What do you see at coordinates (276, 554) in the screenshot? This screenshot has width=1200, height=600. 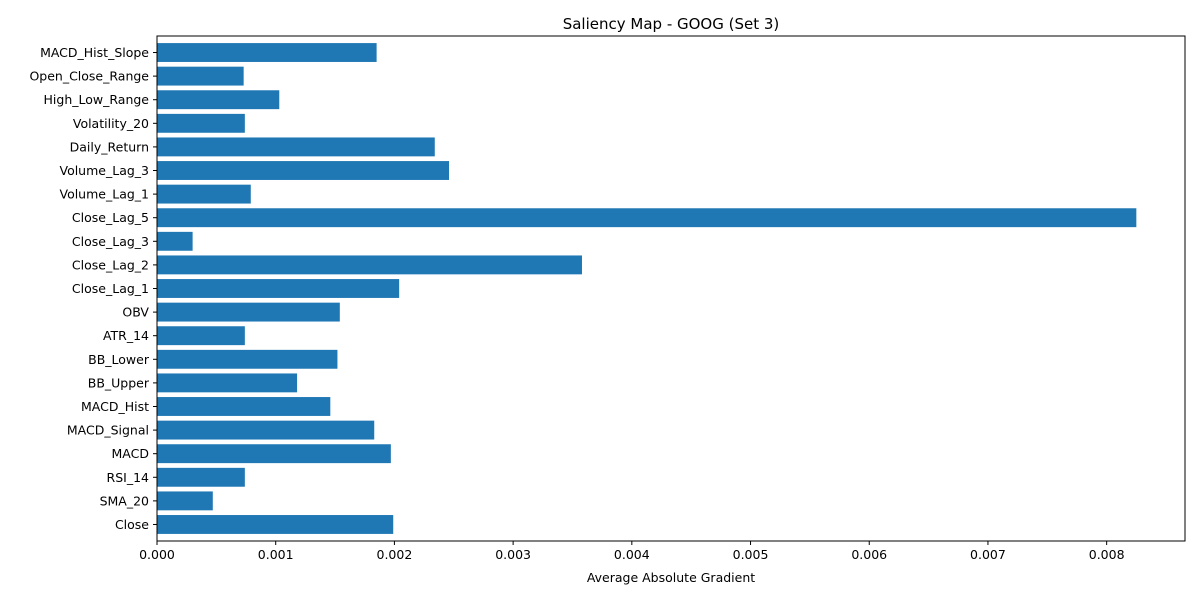 I see `x-tick-label: 0.001` at bounding box center [276, 554].